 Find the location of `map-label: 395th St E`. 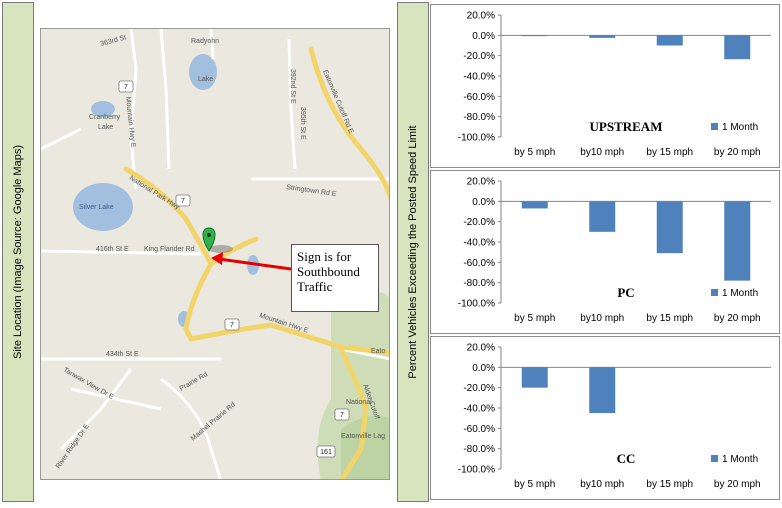

map-label: 395th St E is located at coordinates (302, 123).